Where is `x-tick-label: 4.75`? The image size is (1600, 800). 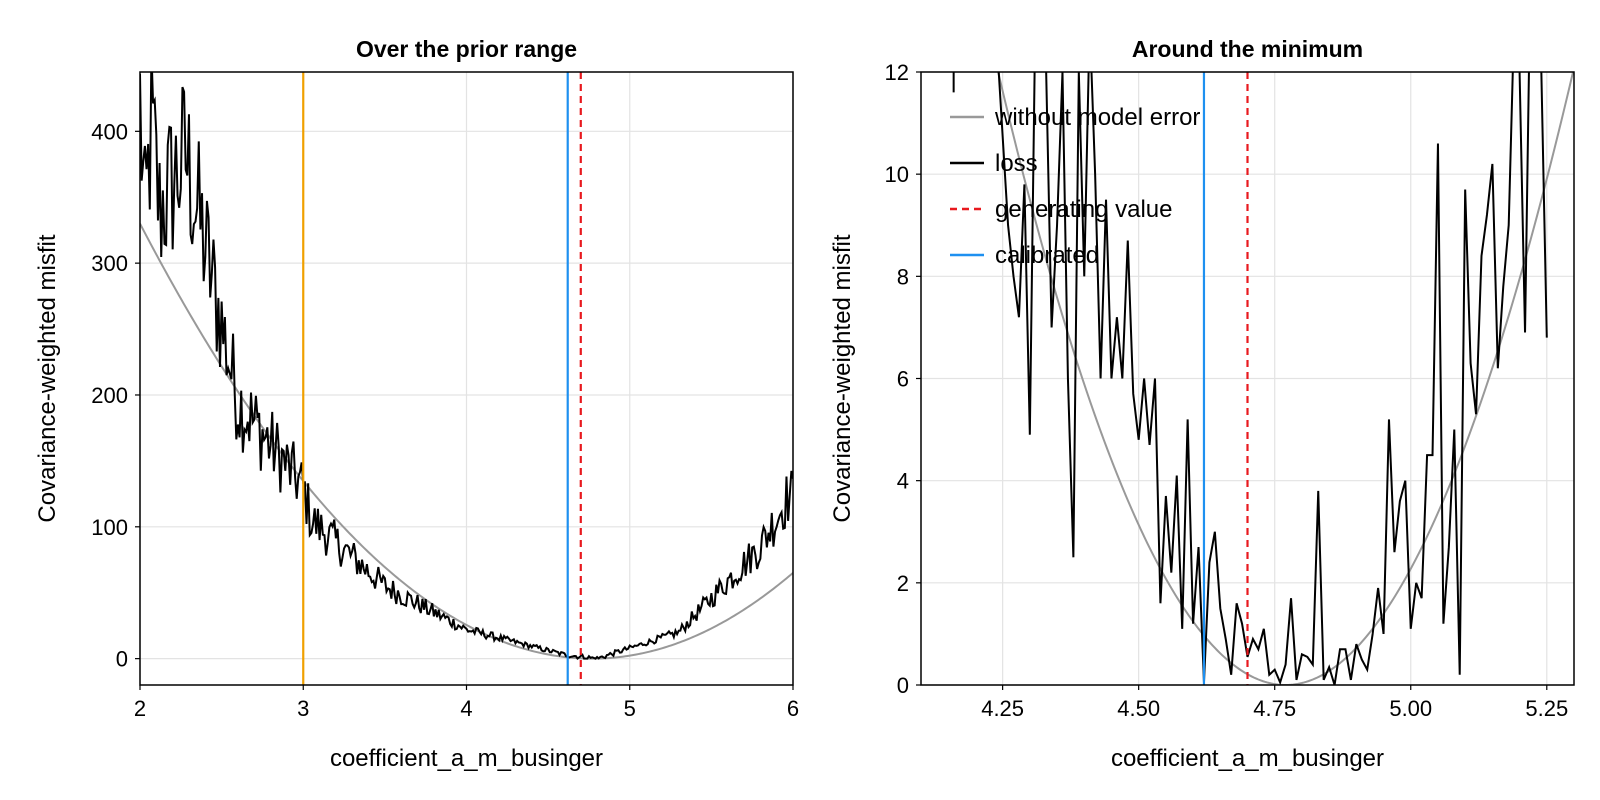
x-tick-label: 4.75 is located at coordinates (1274, 708).